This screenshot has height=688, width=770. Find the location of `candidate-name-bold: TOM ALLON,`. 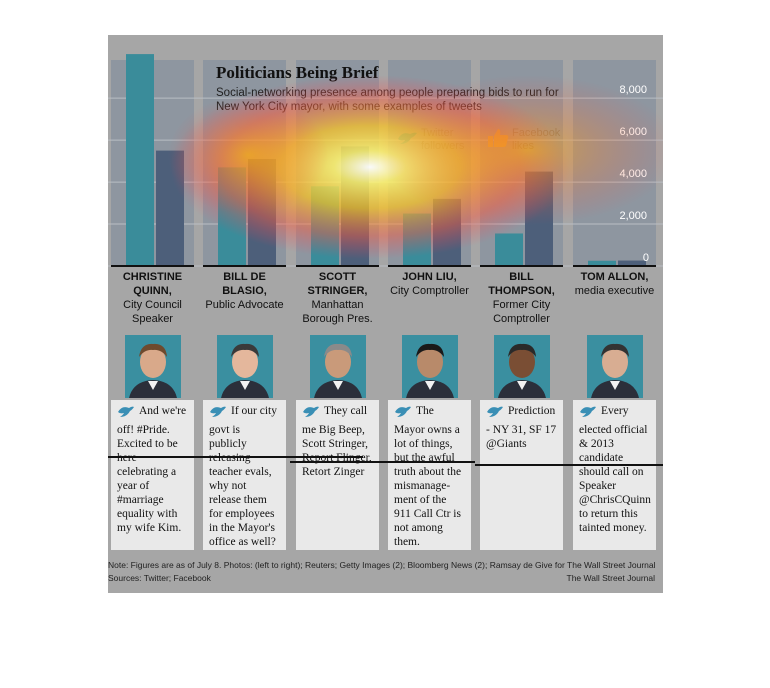

candidate-name-bold: TOM ALLON, is located at coordinates (614, 277).